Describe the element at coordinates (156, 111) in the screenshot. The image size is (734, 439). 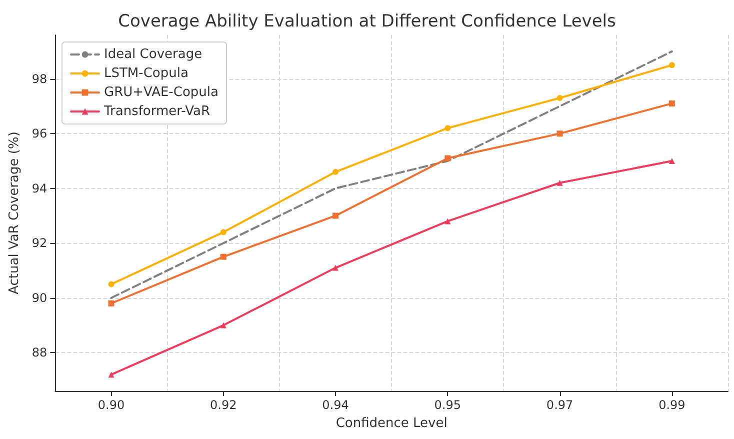
I see `legend-label: Transformer-VaR` at that location.